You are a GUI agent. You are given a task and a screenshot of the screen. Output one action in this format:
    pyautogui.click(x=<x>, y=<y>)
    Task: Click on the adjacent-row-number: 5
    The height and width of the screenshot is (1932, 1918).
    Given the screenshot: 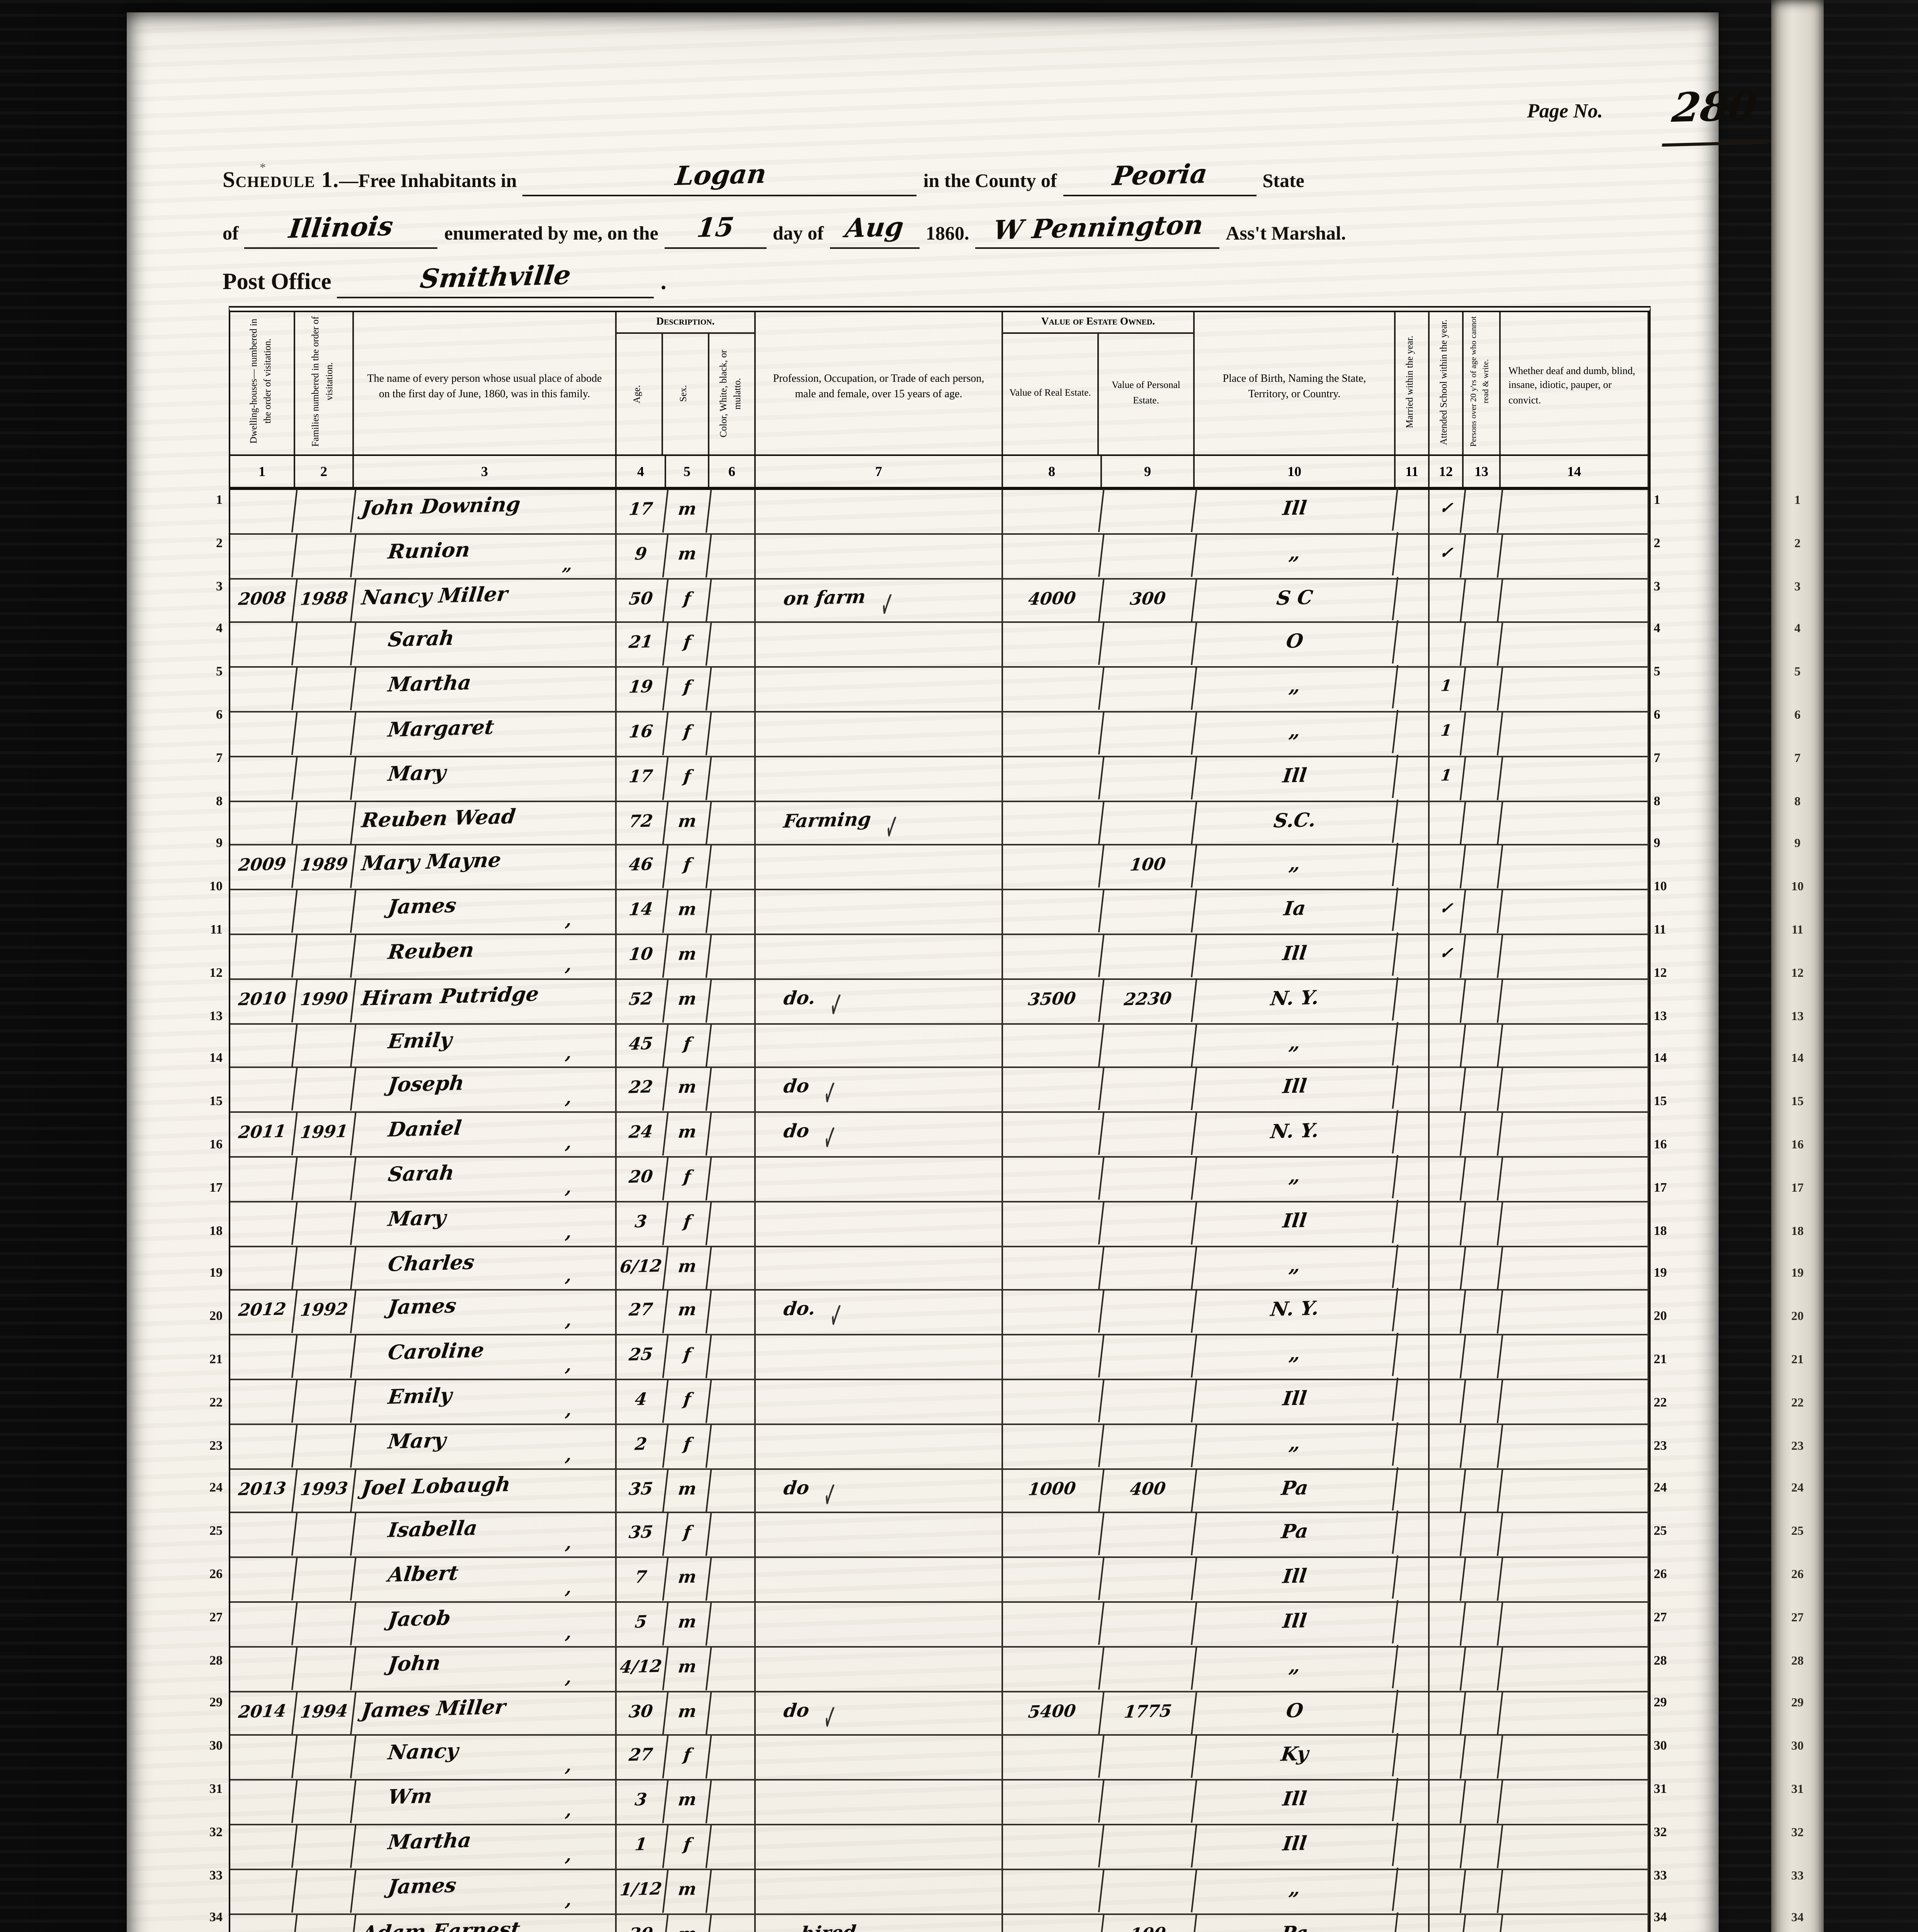 What is the action you would take?
    pyautogui.click(x=1798, y=672)
    